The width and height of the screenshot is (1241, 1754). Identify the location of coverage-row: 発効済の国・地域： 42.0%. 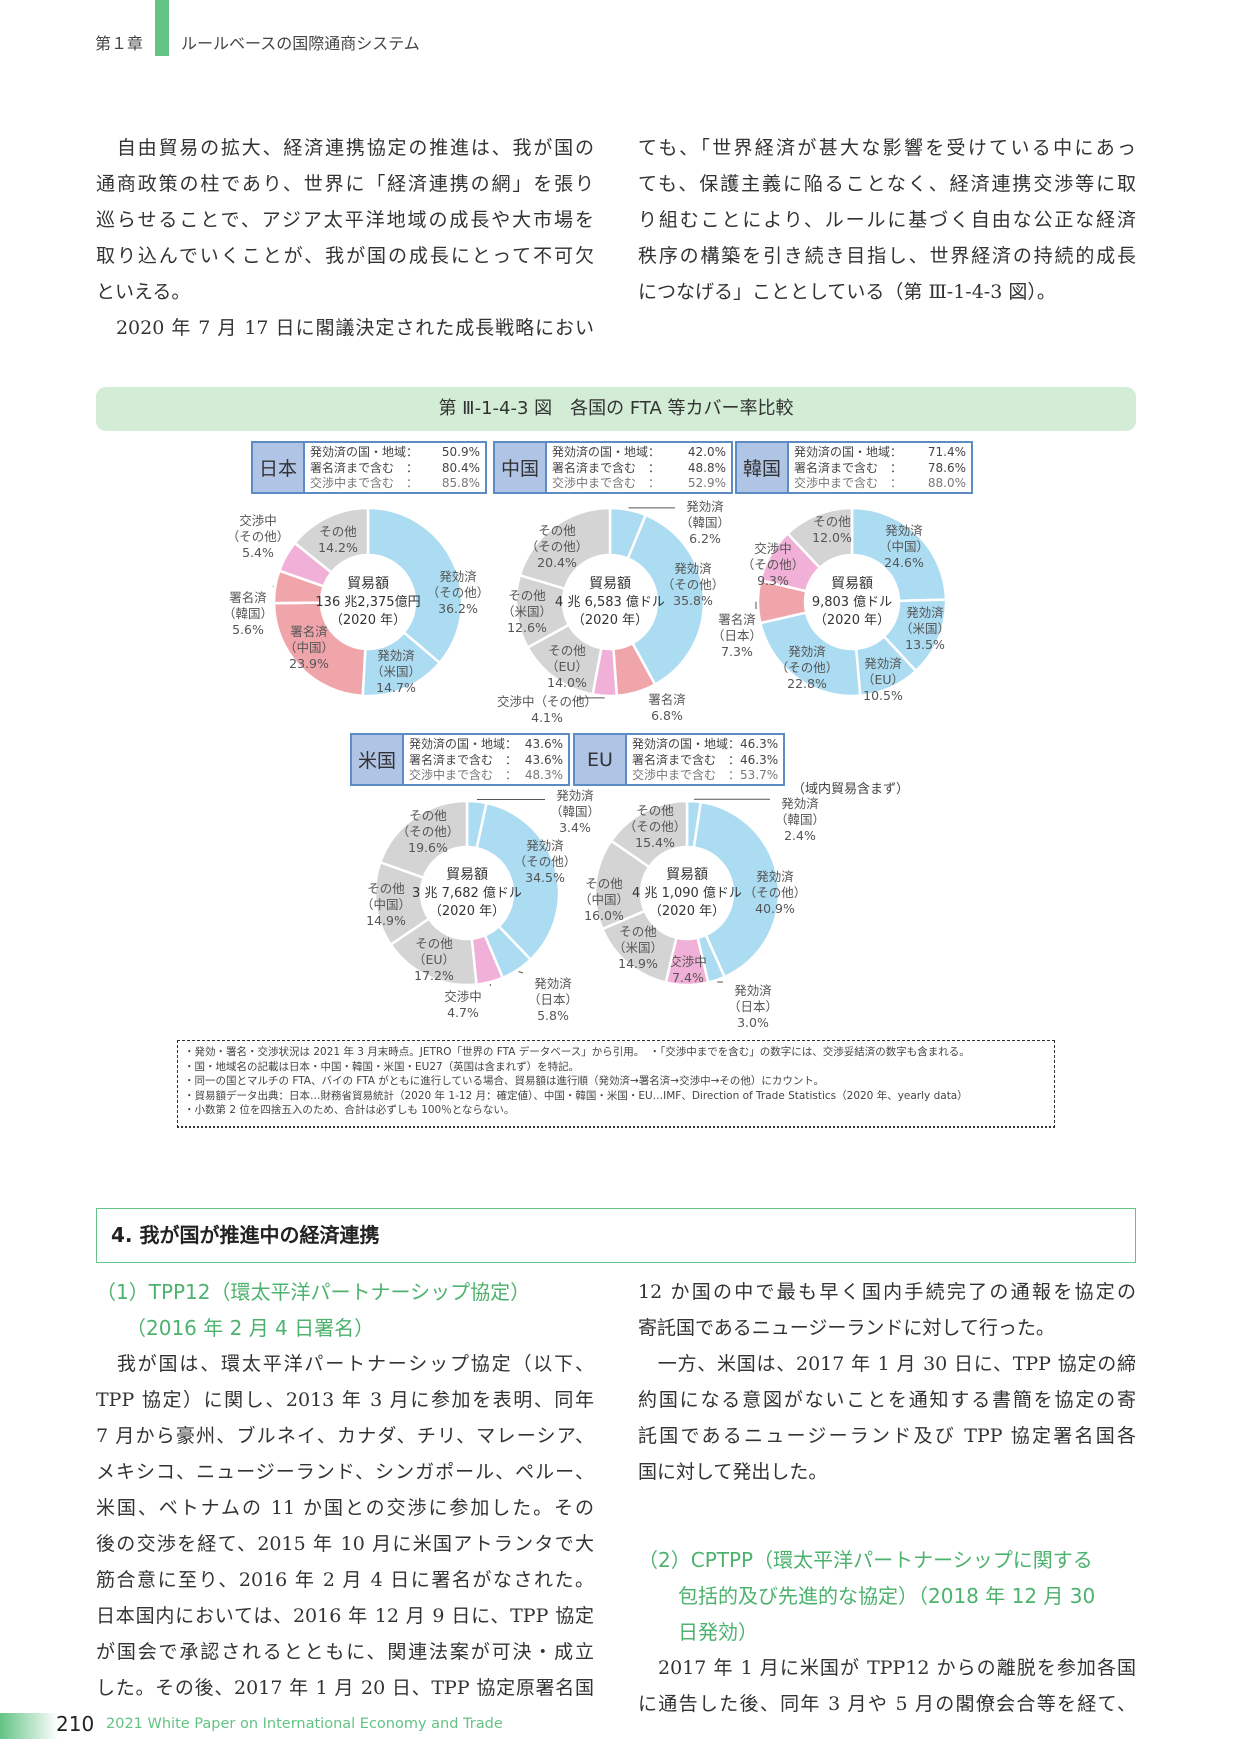
(639, 453).